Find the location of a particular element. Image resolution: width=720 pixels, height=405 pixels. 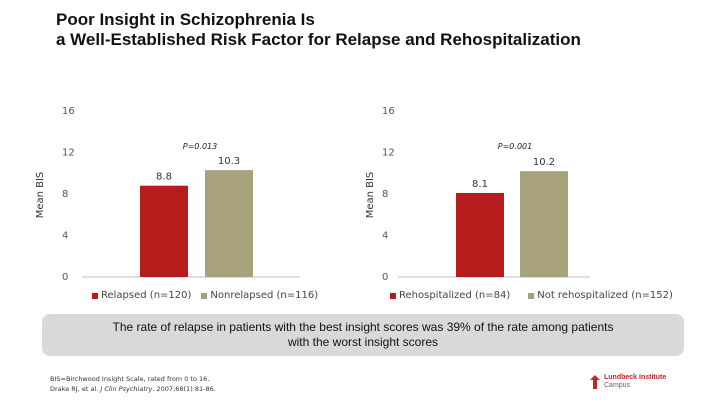

reference-details: . 2007;68(1):81-86. is located at coordinates (184, 389).